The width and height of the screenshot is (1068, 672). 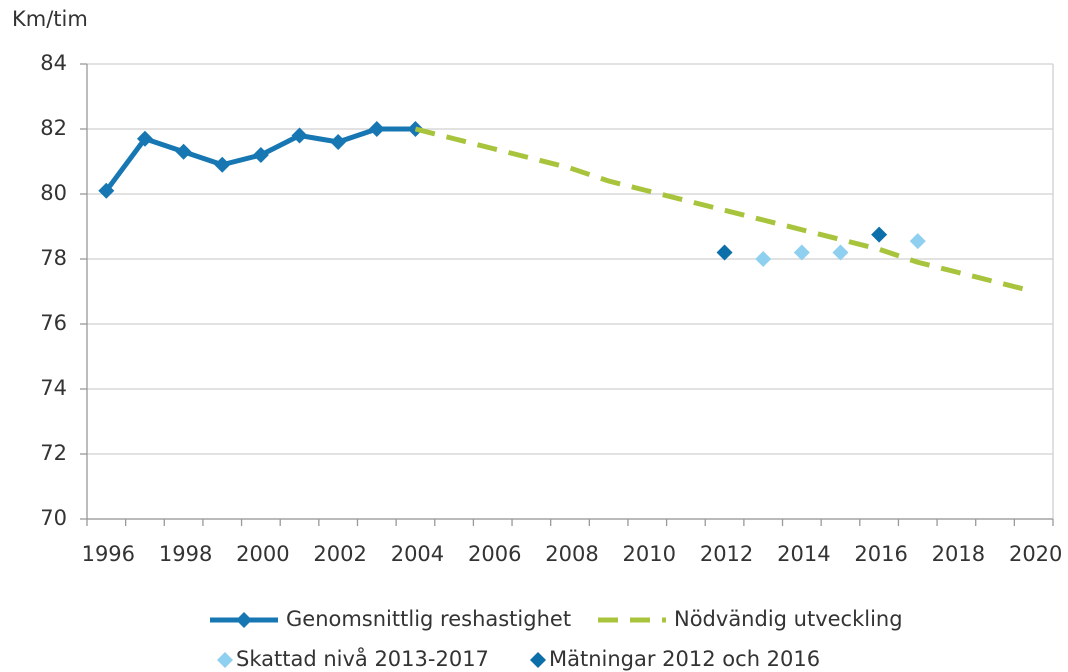 What do you see at coordinates (53, 193) in the screenshot?
I see `y-tick-label: 80` at bounding box center [53, 193].